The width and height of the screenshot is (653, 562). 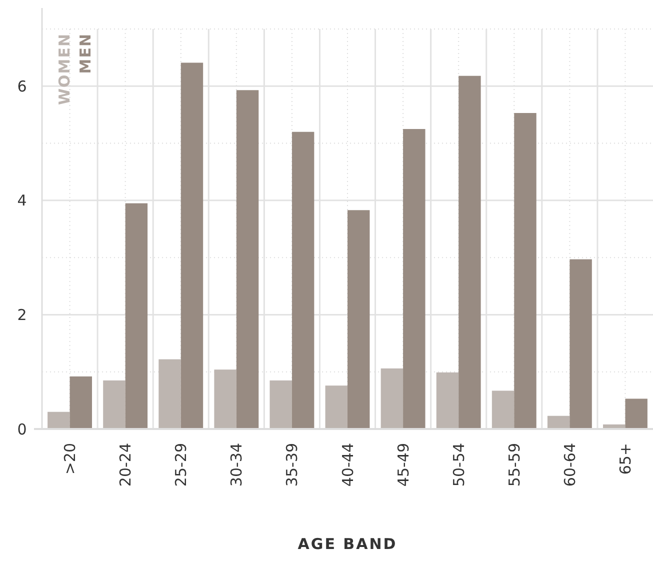 I want to click on y-tick-label: 4, so click(x=22, y=201).